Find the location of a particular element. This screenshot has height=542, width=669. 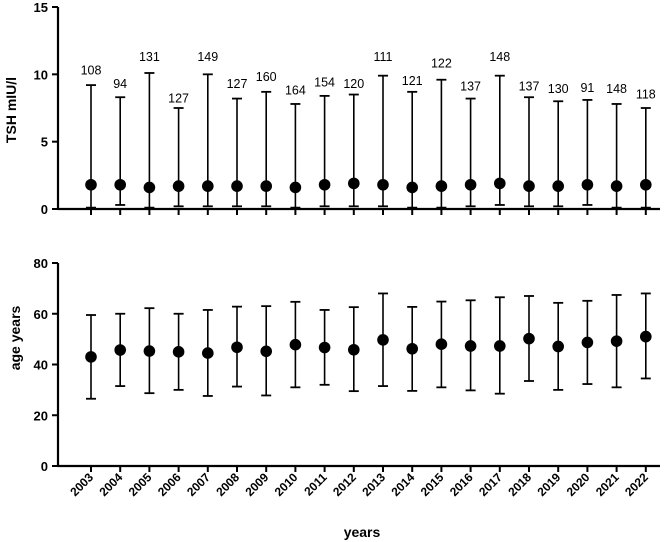

x-tick-label: 2016 is located at coordinates (461, 484).